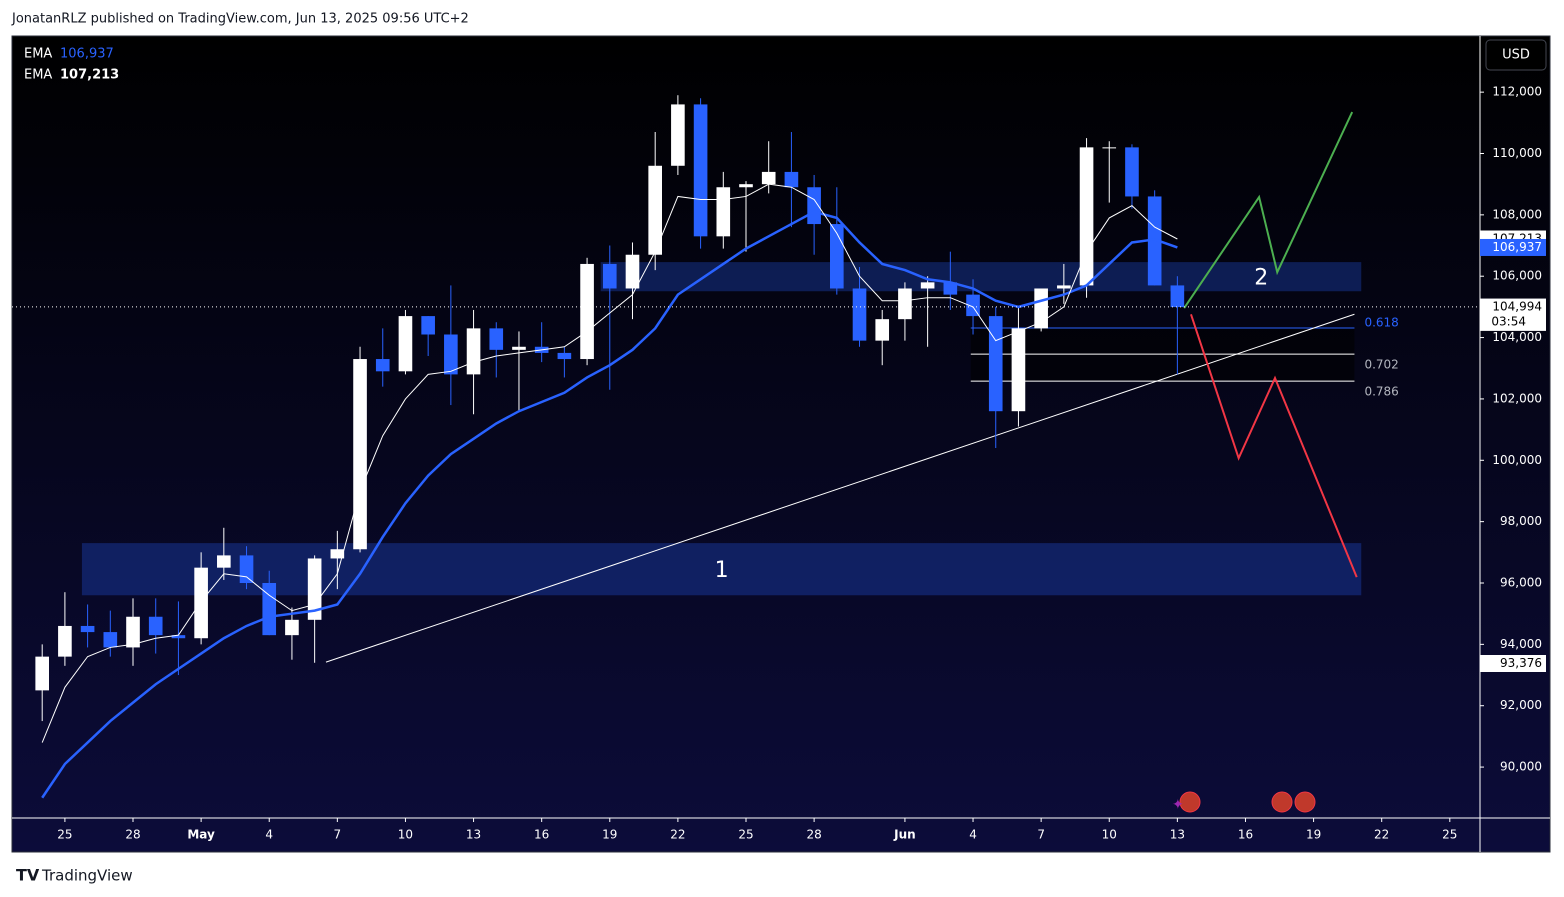 This screenshot has width=1564, height=897. I want to click on price-tag-label: 104,994, so click(1517, 307).